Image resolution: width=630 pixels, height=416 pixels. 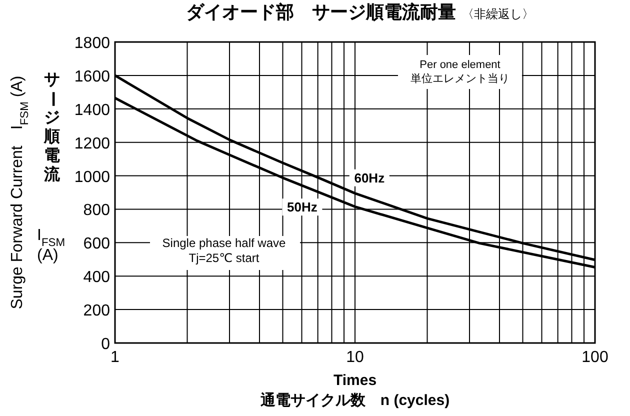 What do you see at coordinates (115, 357) in the screenshot?
I see `x-tick-label: 1` at bounding box center [115, 357].